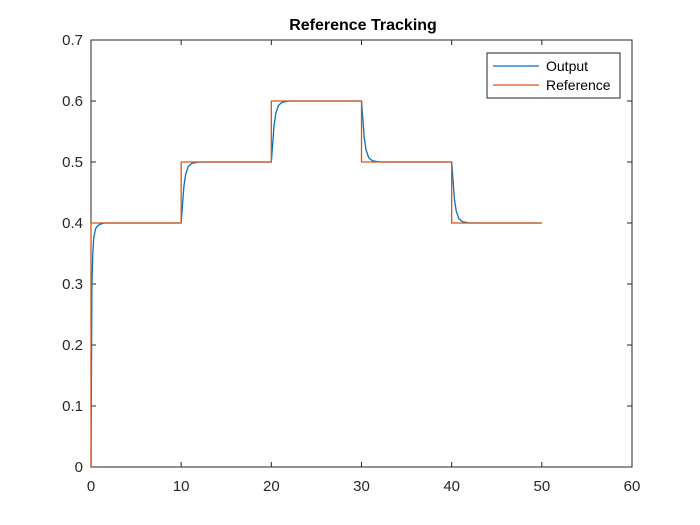  Describe the element at coordinates (578, 85) in the screenshot. I see `legend-label-reference: Reference` at that location.